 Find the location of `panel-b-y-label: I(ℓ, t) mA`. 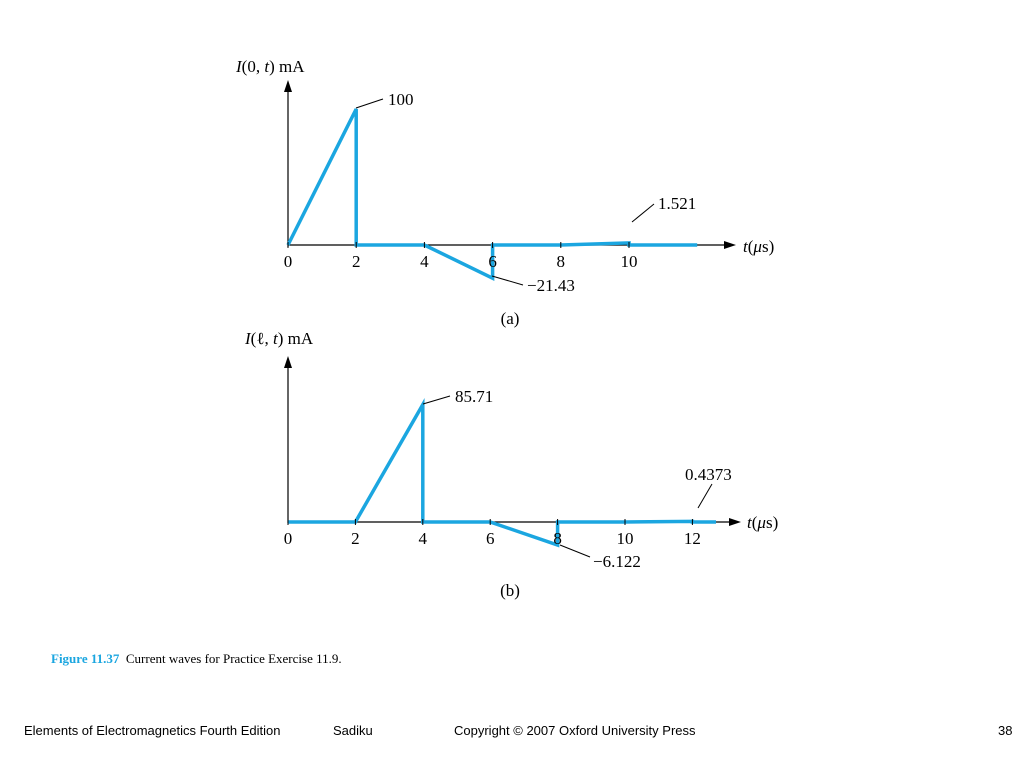

panel-b-y-label: I(ℓ, t) mA is located at coordinates (279, 338).